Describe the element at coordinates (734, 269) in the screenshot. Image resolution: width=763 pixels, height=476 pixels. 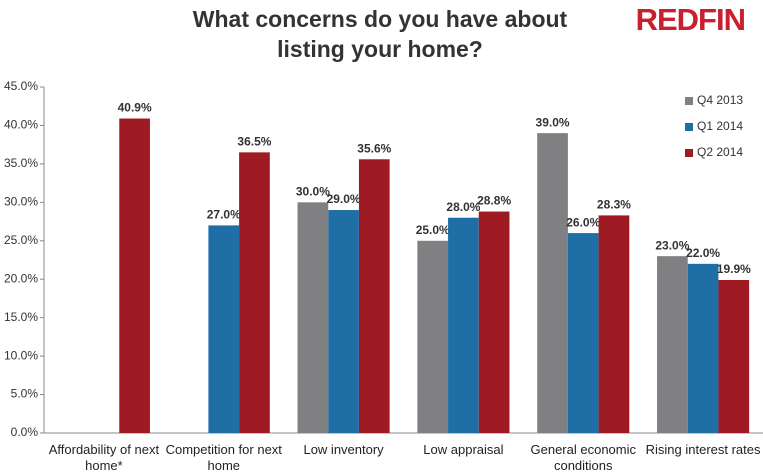
I see `value-label: 19.9%` at that location.